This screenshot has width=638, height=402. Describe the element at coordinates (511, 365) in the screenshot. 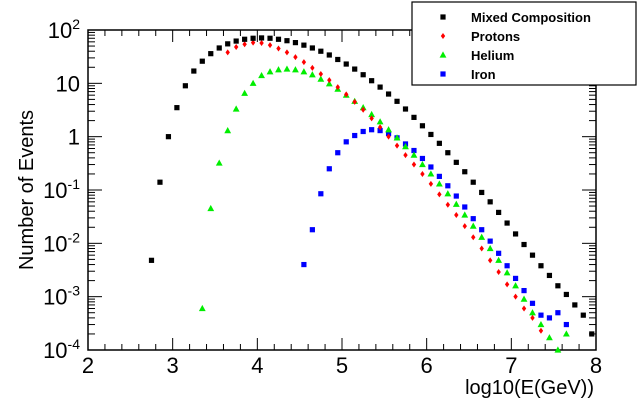

I see `x-tick-label: 7` at that location.